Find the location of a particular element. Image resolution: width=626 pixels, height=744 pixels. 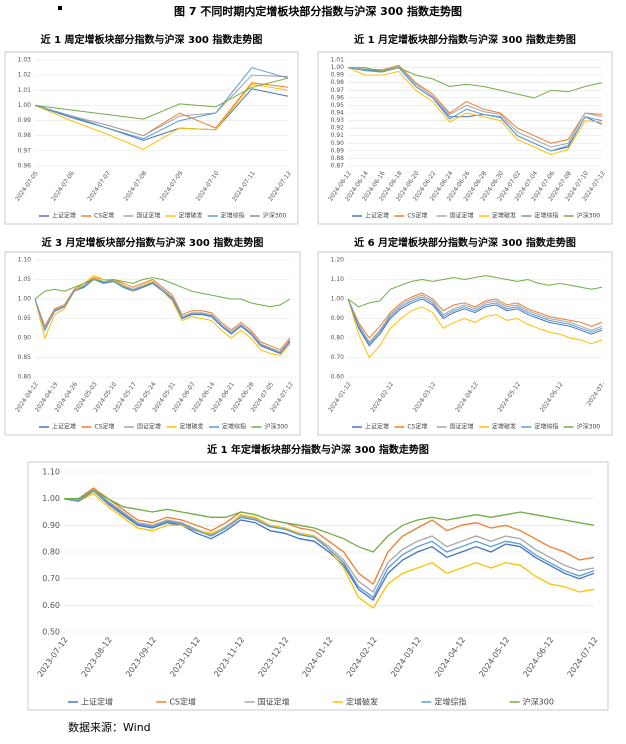

y-tick-label: 1.10 is located at coordinates (338, 279).